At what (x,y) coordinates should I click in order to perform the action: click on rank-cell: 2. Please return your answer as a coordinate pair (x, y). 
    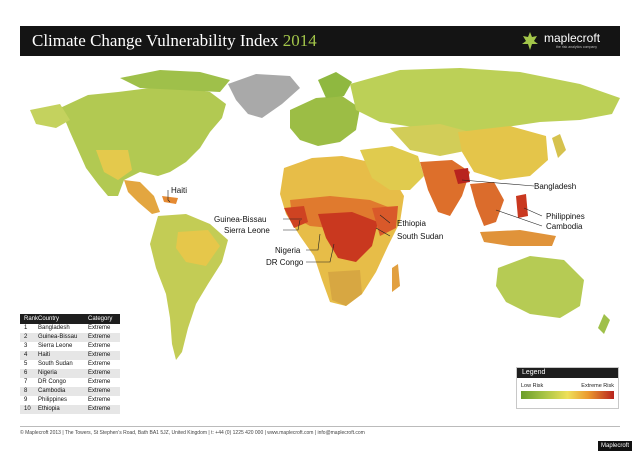
    Looking at the image, I should click on (26, 337).